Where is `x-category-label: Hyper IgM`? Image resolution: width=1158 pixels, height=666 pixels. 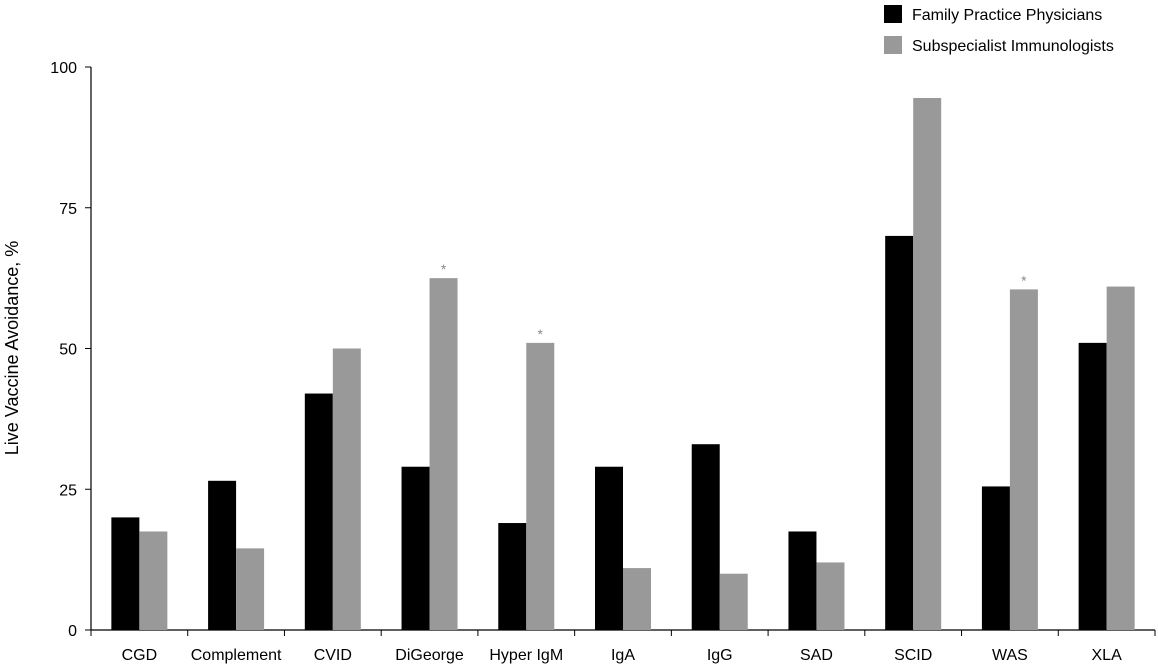 x-category-label: Hyper IgM is located at coordinates (526, 655).